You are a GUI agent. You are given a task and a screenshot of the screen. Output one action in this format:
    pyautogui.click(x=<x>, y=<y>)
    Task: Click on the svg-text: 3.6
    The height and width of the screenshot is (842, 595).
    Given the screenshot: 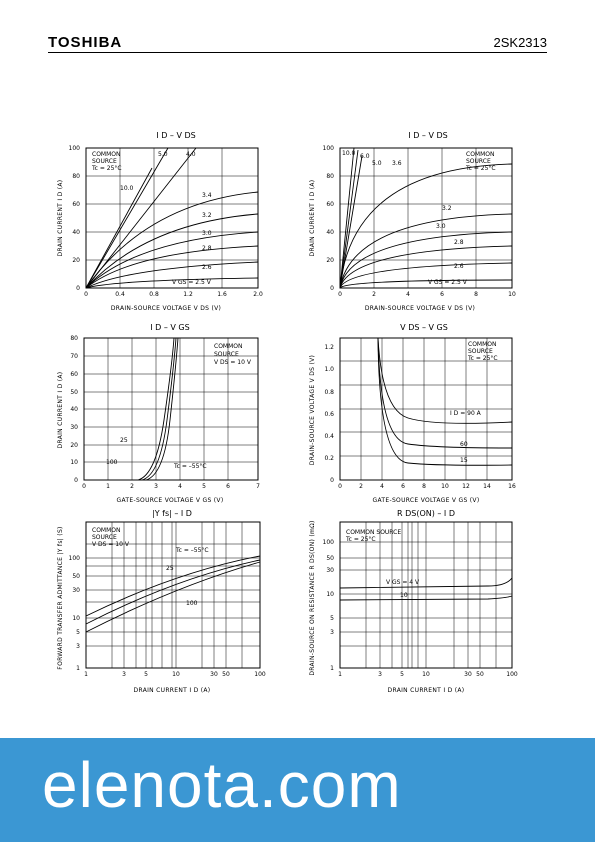 What is the action you would take?
    pyautogui.click(x=397, y=163)
    